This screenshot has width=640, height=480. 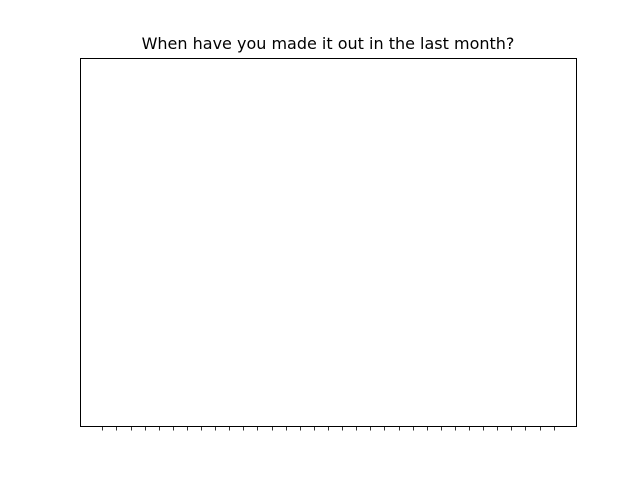 What do you see at coordinates (328, 428) in the screenshot?
I see `x-tick-group` at bounding box center [328, 428].